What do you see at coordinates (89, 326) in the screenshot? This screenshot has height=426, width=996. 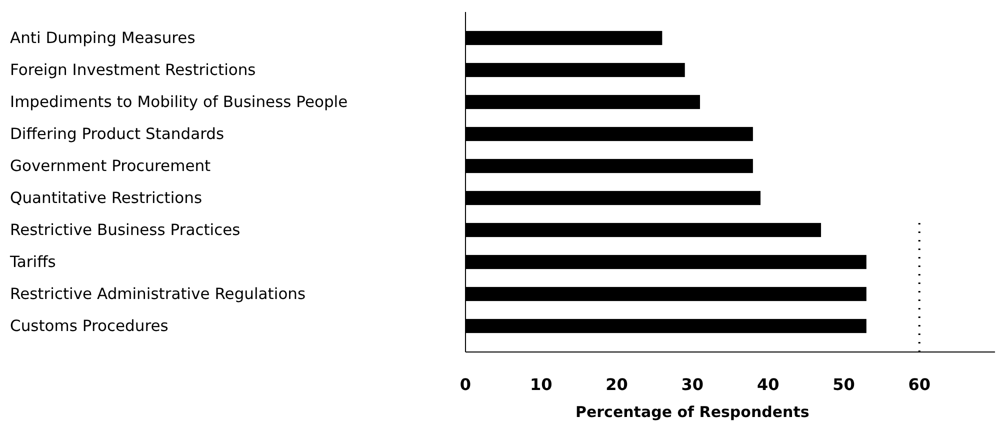 I see `y-tick-label: Customs Procedures` at bounding box center [89, 326].